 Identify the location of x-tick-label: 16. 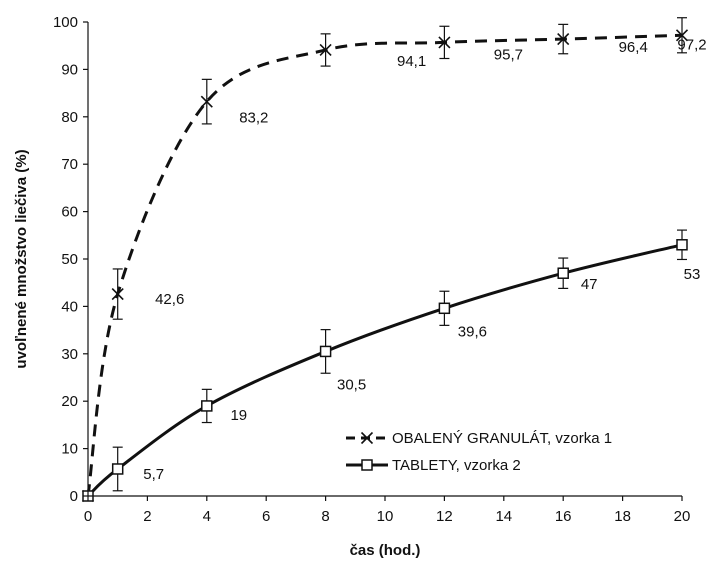
(563, 516).